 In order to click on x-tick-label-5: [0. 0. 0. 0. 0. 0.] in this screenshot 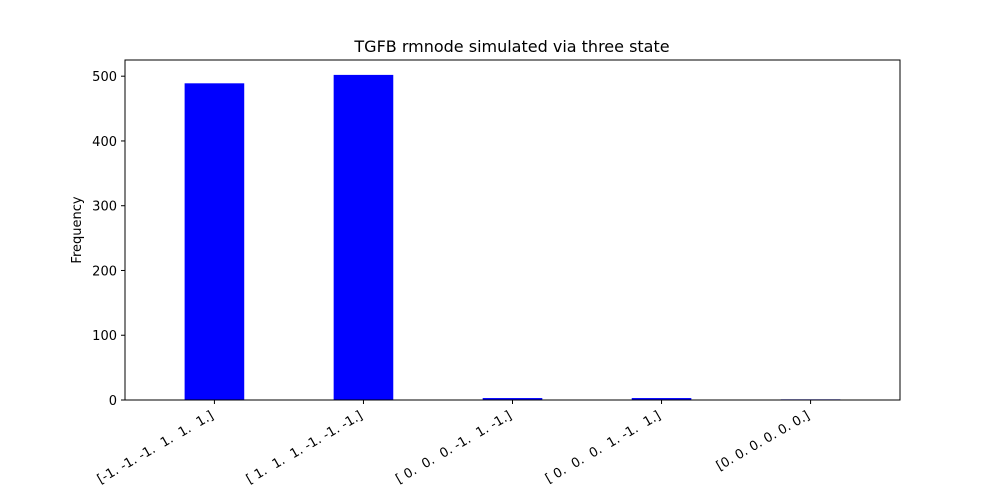, I will do `click(763, 441)`.